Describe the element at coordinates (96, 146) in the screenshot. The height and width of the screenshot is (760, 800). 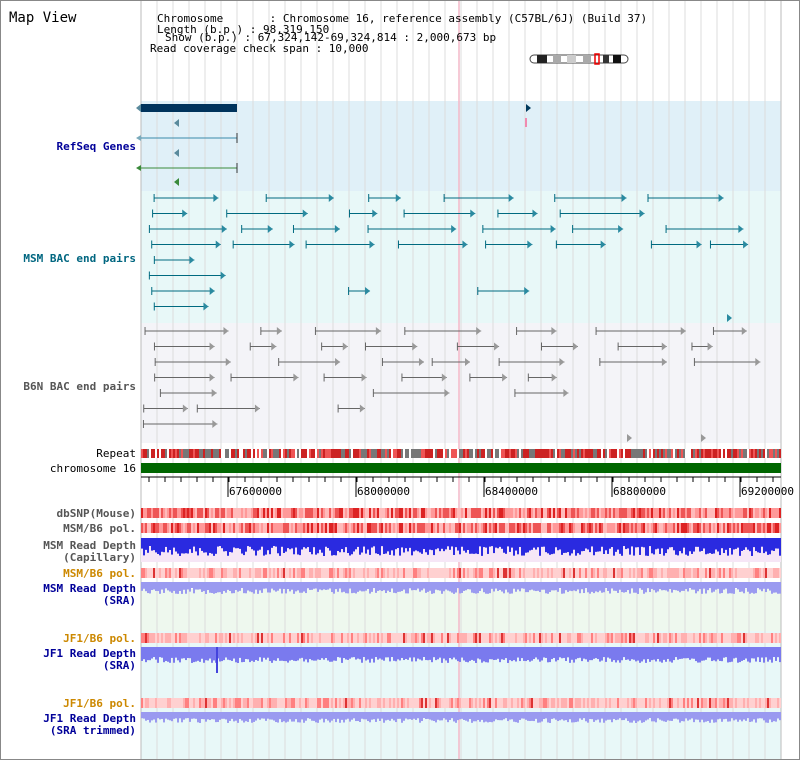
I see `track-label-refseq: RefSeq Genes` at that location.